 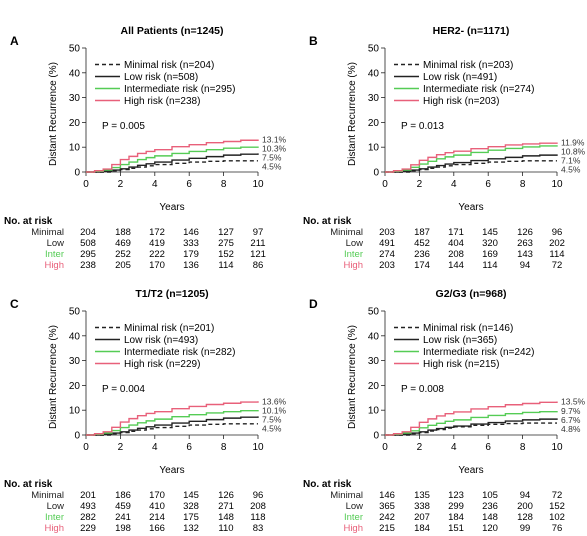 What do you see at coordinates (258, 254) in the screenshot?
I see `at-risk-value: 121` at bounding box center [258, 254].